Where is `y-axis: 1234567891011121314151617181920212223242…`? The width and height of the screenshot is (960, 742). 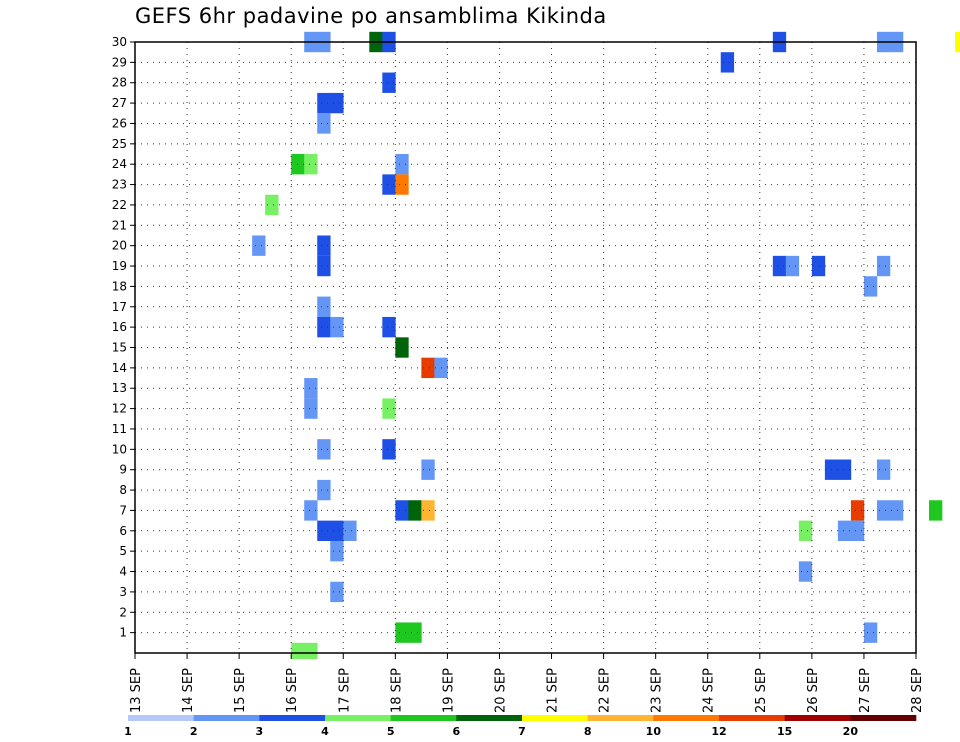
y-axis: 1234567891011121314151617181920212223242… is located at coordinates (123, 337).